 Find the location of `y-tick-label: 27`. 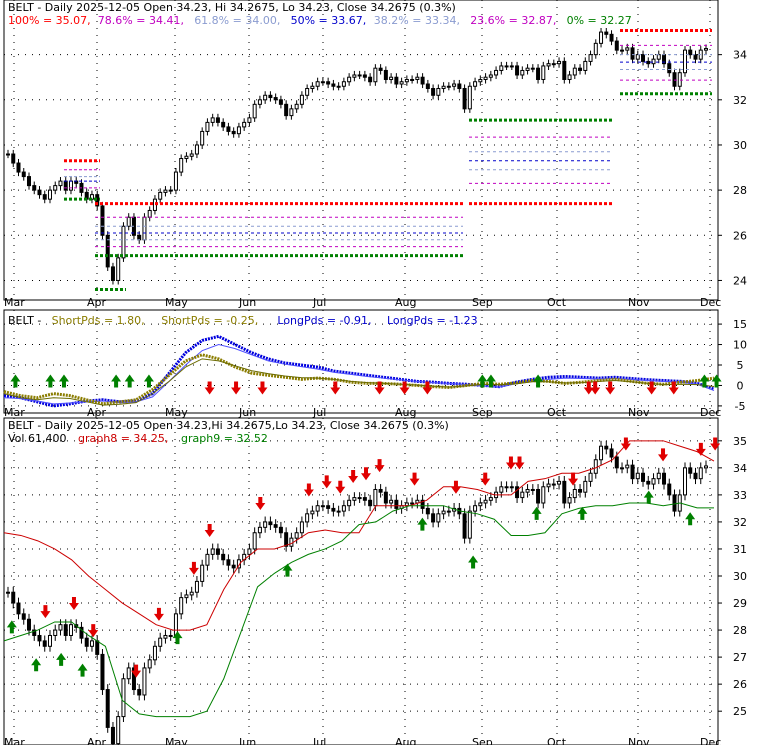

y-tick-label: 27 is located at coordinates (740, 657).